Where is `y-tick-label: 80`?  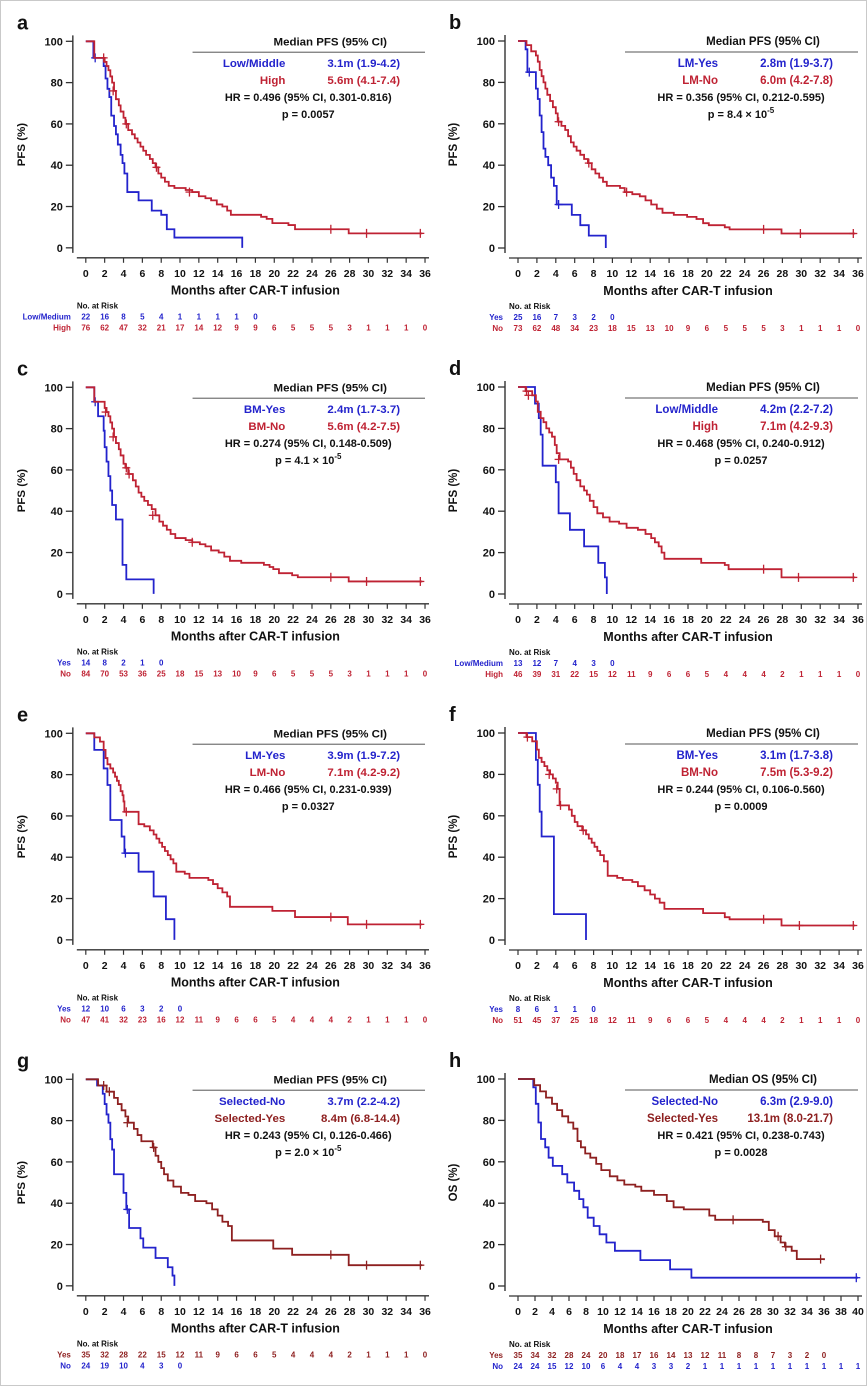
y-tick-label: 80 is located at coordinates (57, 430).